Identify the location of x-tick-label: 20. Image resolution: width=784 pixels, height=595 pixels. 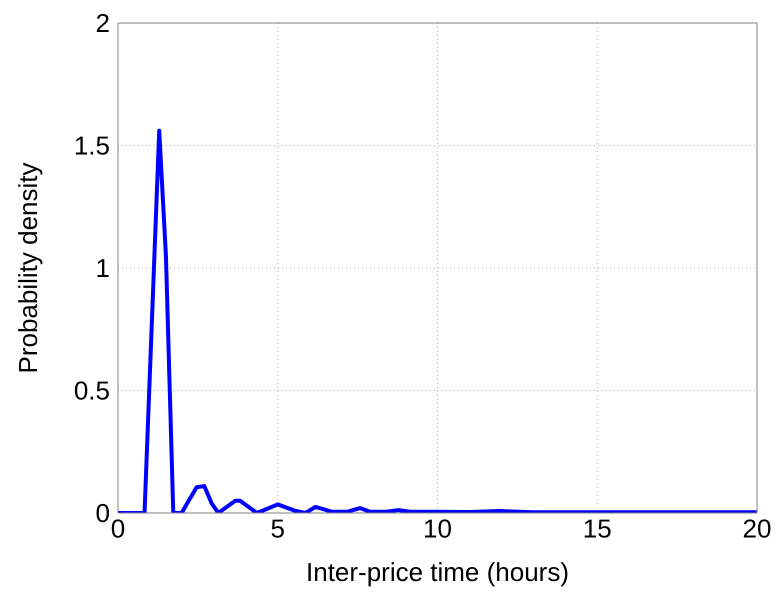
(757, 528).